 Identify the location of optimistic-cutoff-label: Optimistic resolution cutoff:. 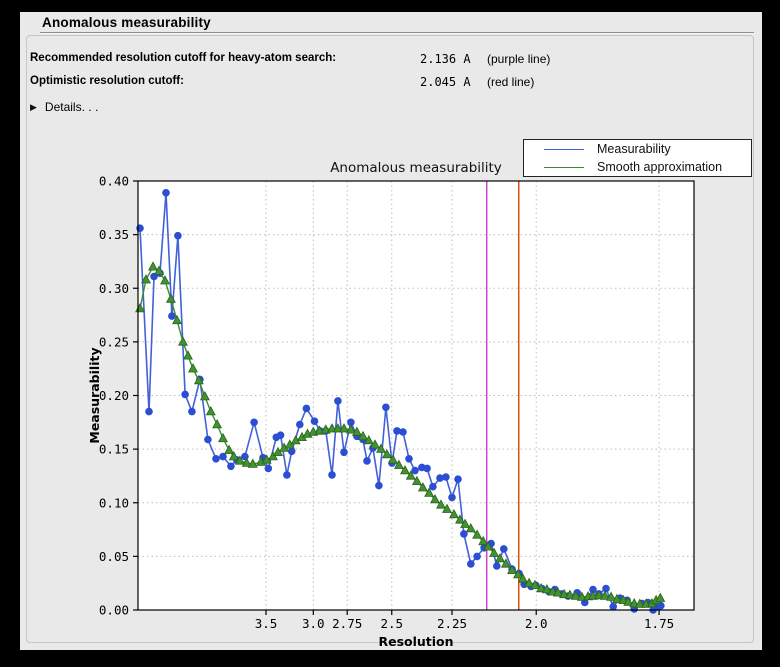
(107, 81).